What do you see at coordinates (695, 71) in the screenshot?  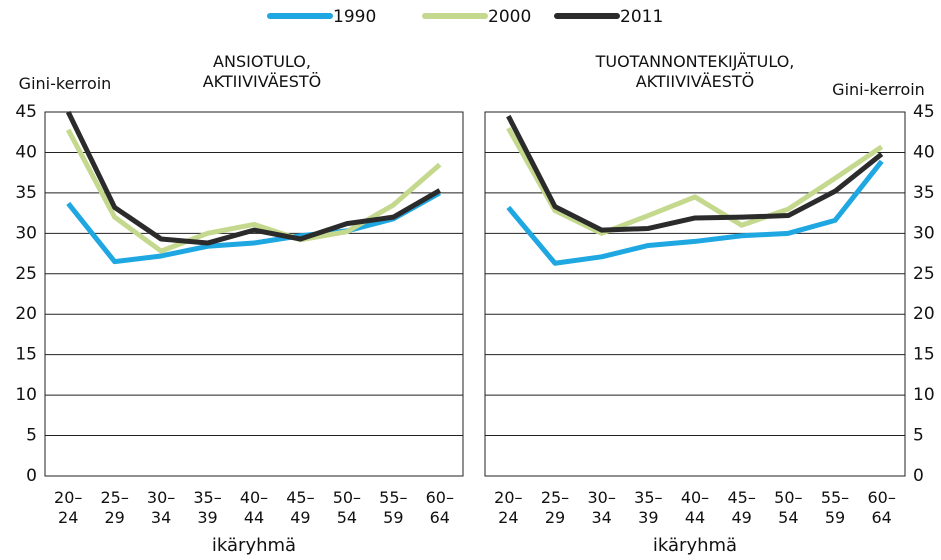 I see `chart-title: TUOTANNONTEKIJÄTULO, AKTIIVIVÄESTÖ` at bounding box center [695, 71].